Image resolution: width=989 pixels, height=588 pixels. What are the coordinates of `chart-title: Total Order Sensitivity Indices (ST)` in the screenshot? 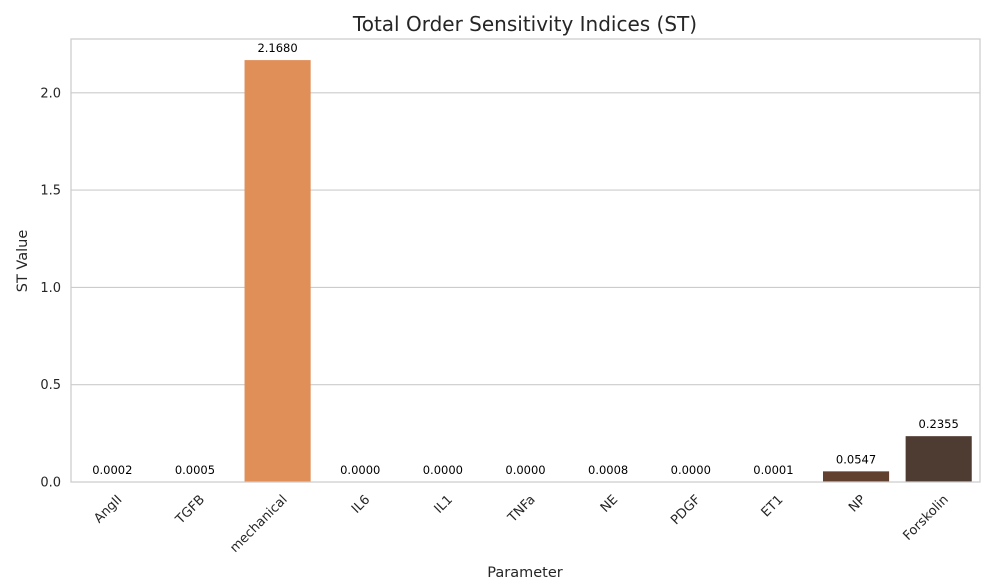 It's located at (524, 24).